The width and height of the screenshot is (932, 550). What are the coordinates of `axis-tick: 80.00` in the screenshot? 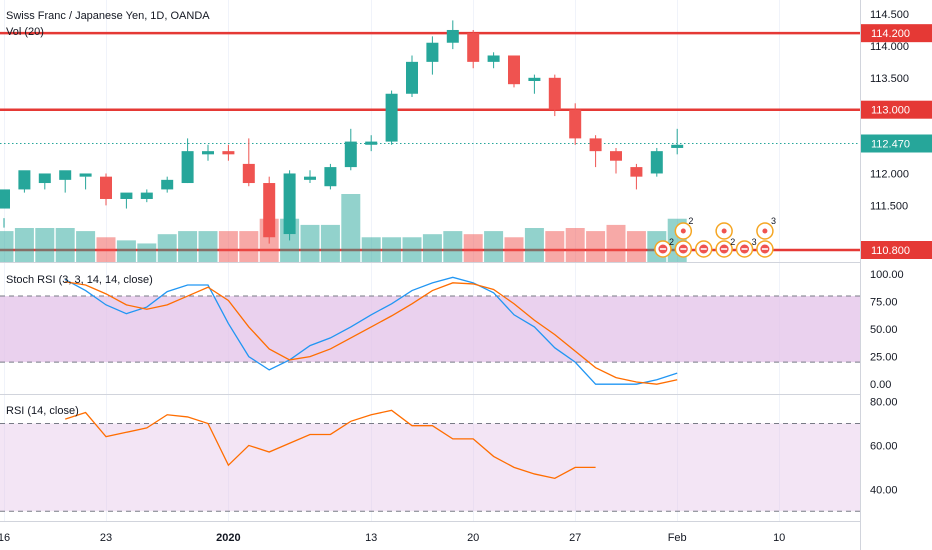 It's located at (884, 403).